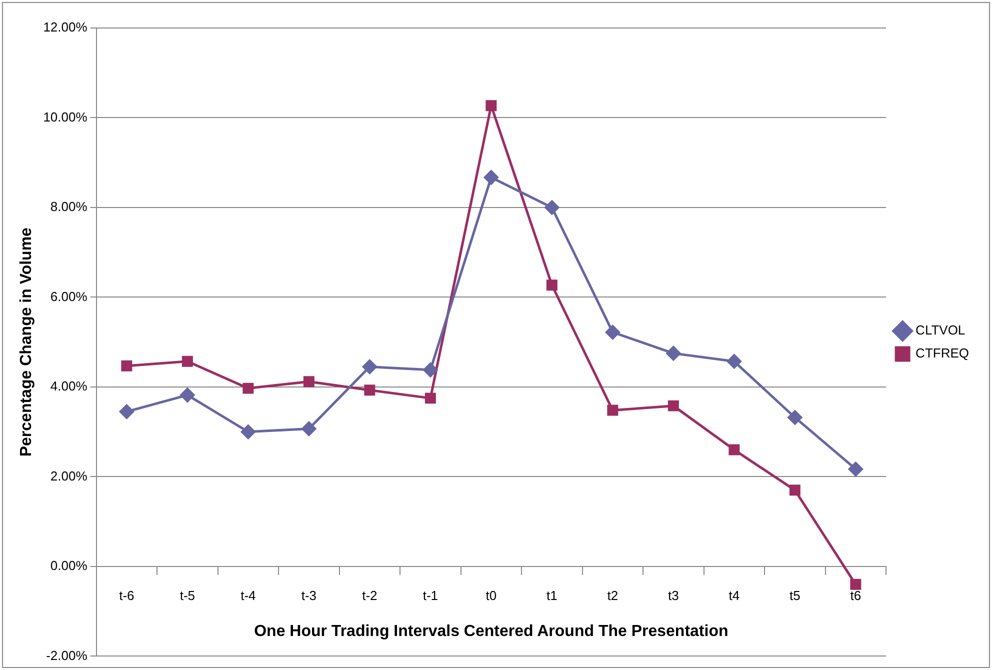  I want to click on x-tick-label: t5, so click(795, 595).